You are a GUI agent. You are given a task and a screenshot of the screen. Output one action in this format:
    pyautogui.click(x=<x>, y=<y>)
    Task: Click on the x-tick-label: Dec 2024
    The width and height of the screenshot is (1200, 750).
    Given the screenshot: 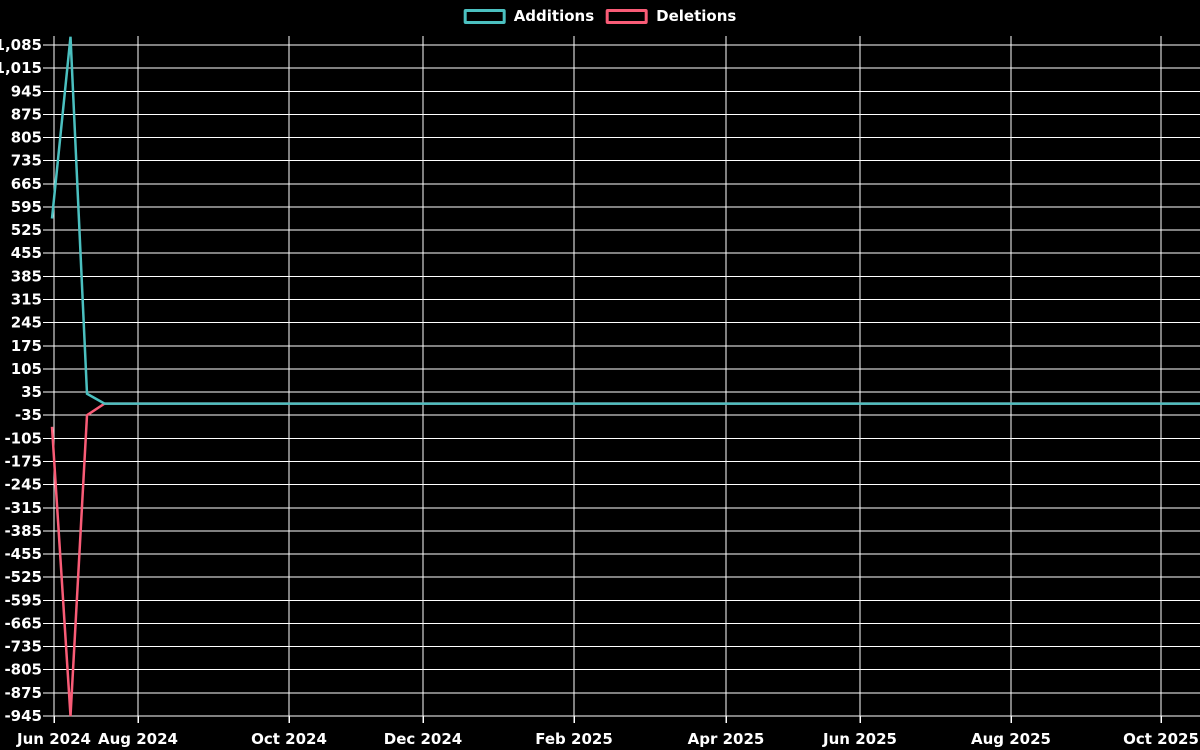 What is the action you would take?
    pyautogui.click(x=423, y=739)
    